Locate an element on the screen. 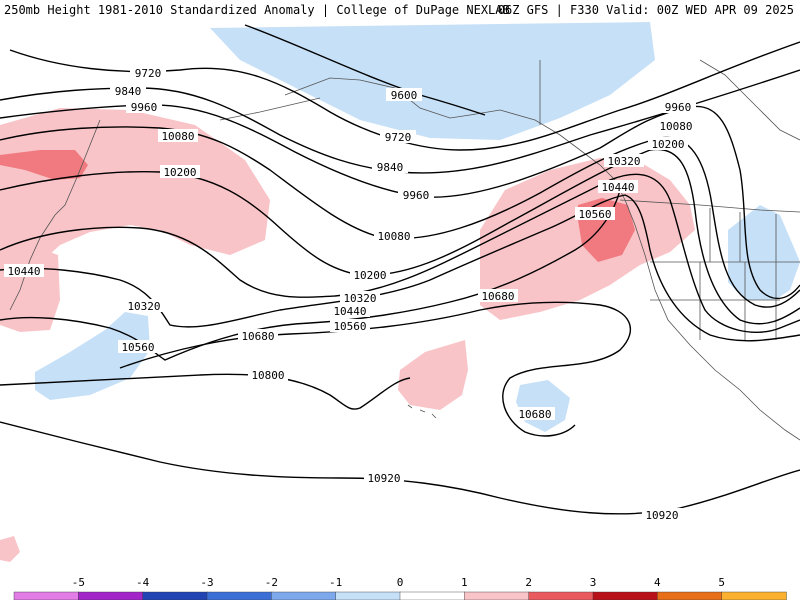 The height and width of the screenshot is (600, 800). label-9960c: 9960 is located at coordinates (678, 107).